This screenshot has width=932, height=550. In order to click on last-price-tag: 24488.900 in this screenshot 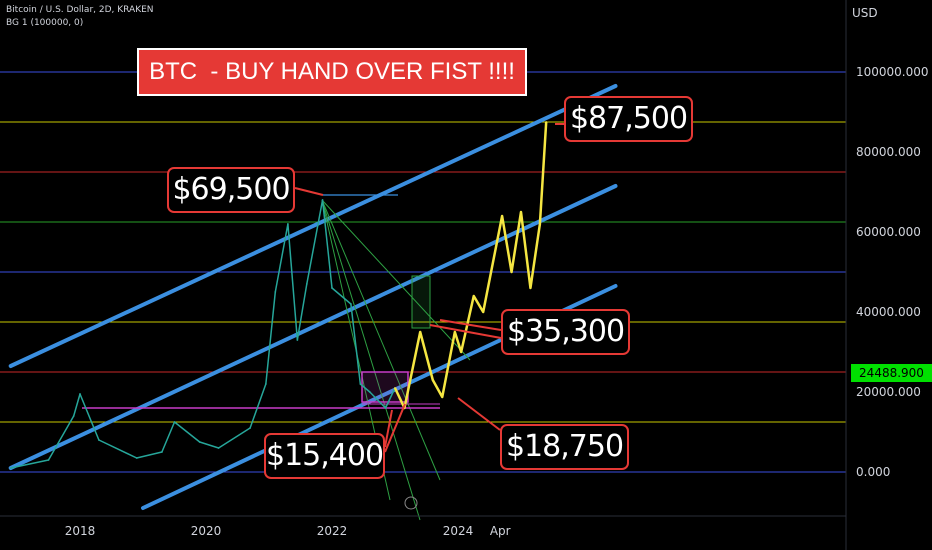, I will do `click(891, 373)`.